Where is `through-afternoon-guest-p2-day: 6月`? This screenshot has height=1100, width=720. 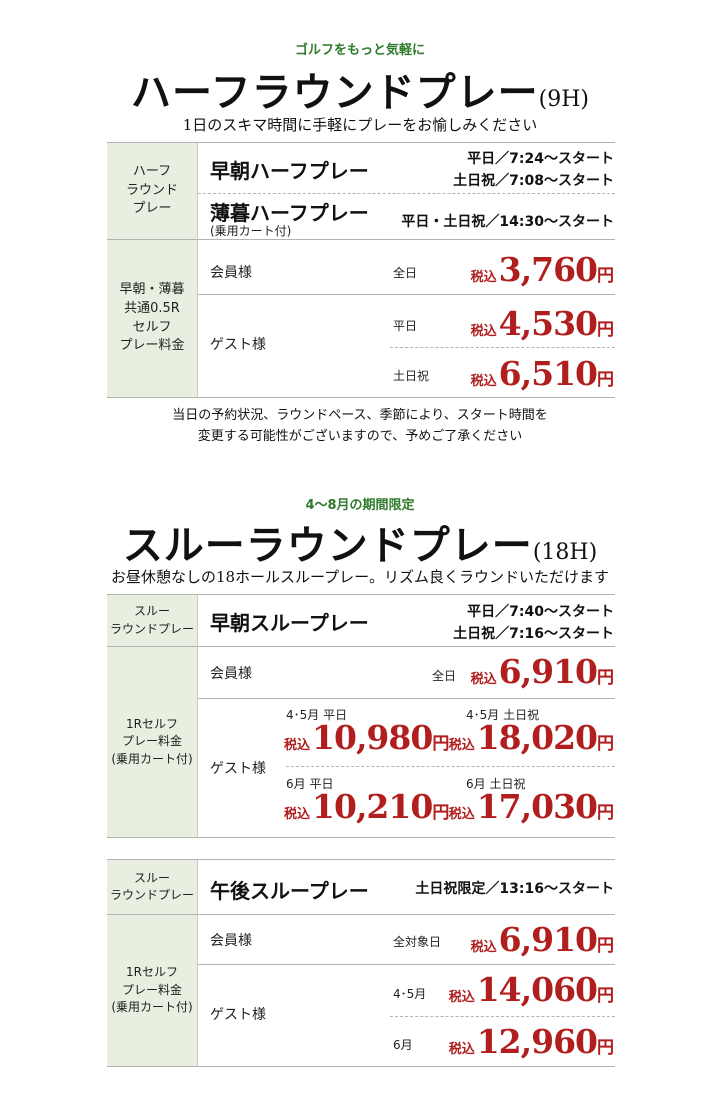 through-afternoon-guest-p2-day: 6月 is located at coordinates (403, 1045).